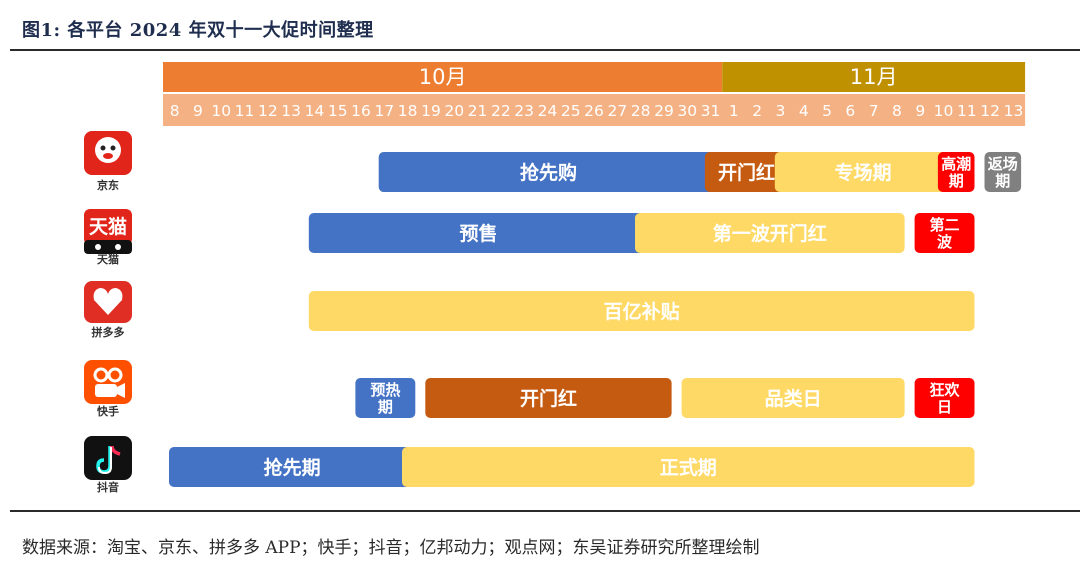  I want to click on day-tick-label: 1, so click(734, 111).